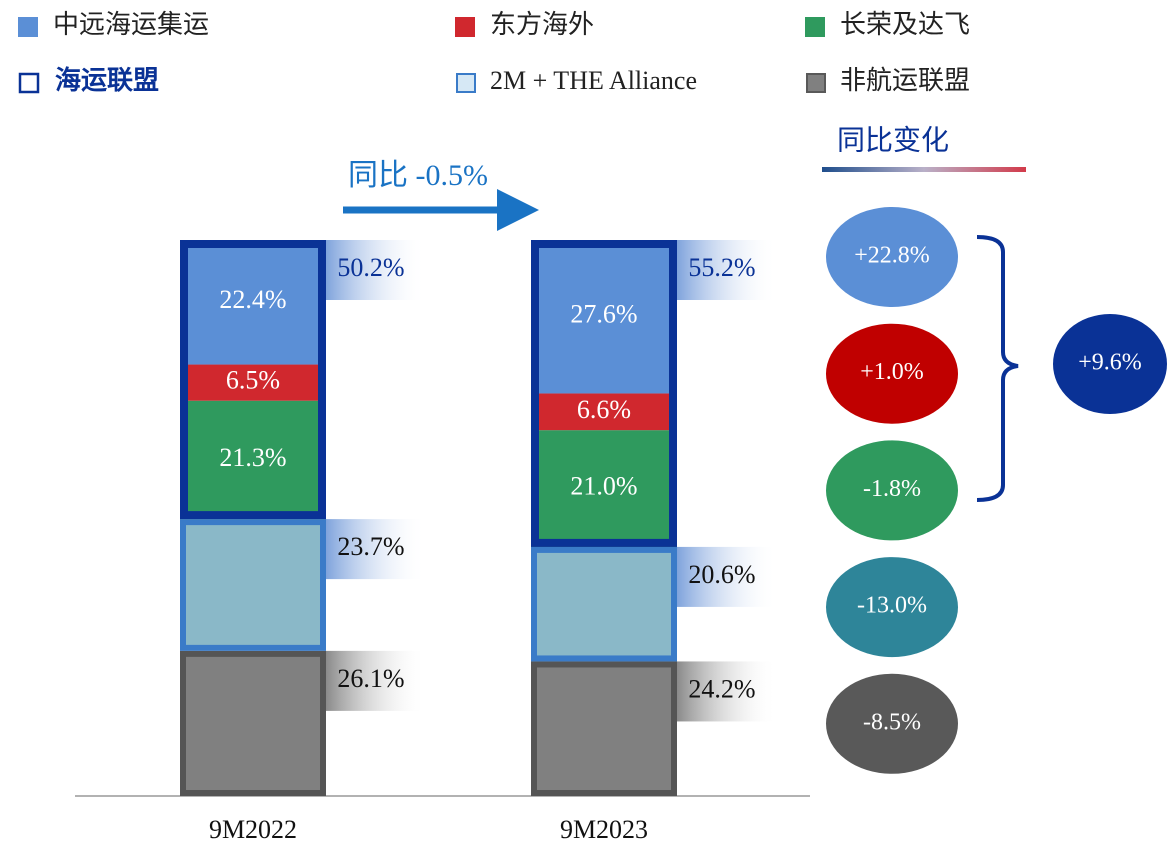  I want to click on data-label: 27.6%, so click(603, 314).